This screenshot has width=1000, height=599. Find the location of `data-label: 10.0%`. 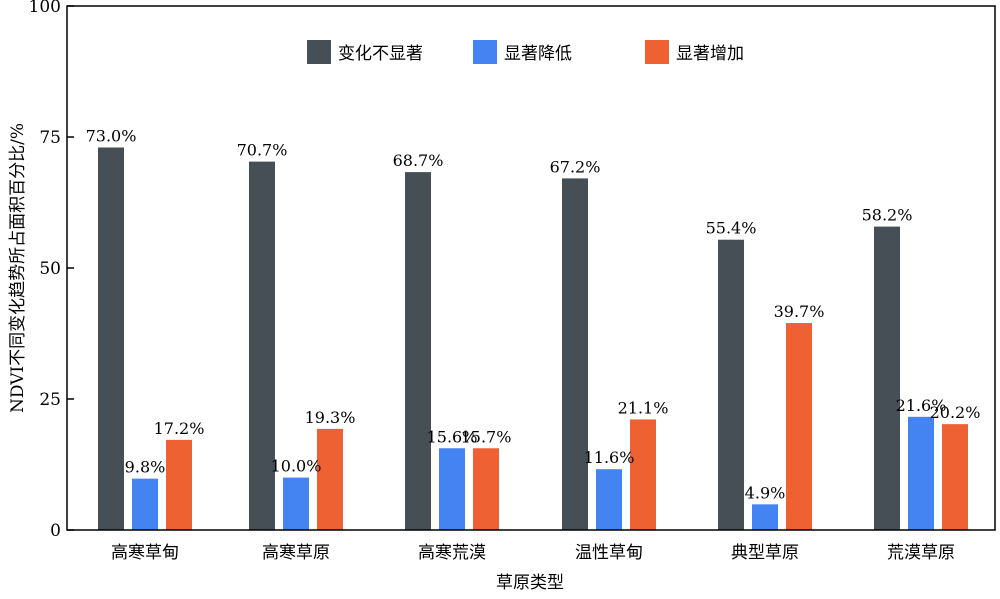

data-label: 10.0% is located at coordinates (296, 466).